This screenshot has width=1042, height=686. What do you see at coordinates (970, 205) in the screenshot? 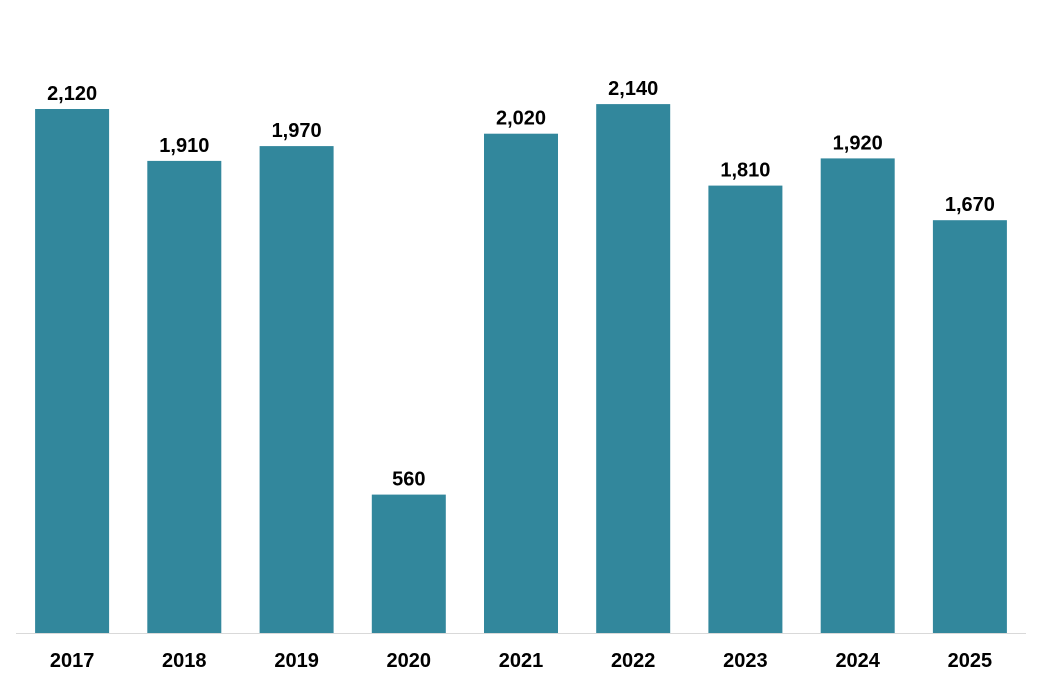
I see `value-label-2025: 1,670` at bounding box center [970, 205].